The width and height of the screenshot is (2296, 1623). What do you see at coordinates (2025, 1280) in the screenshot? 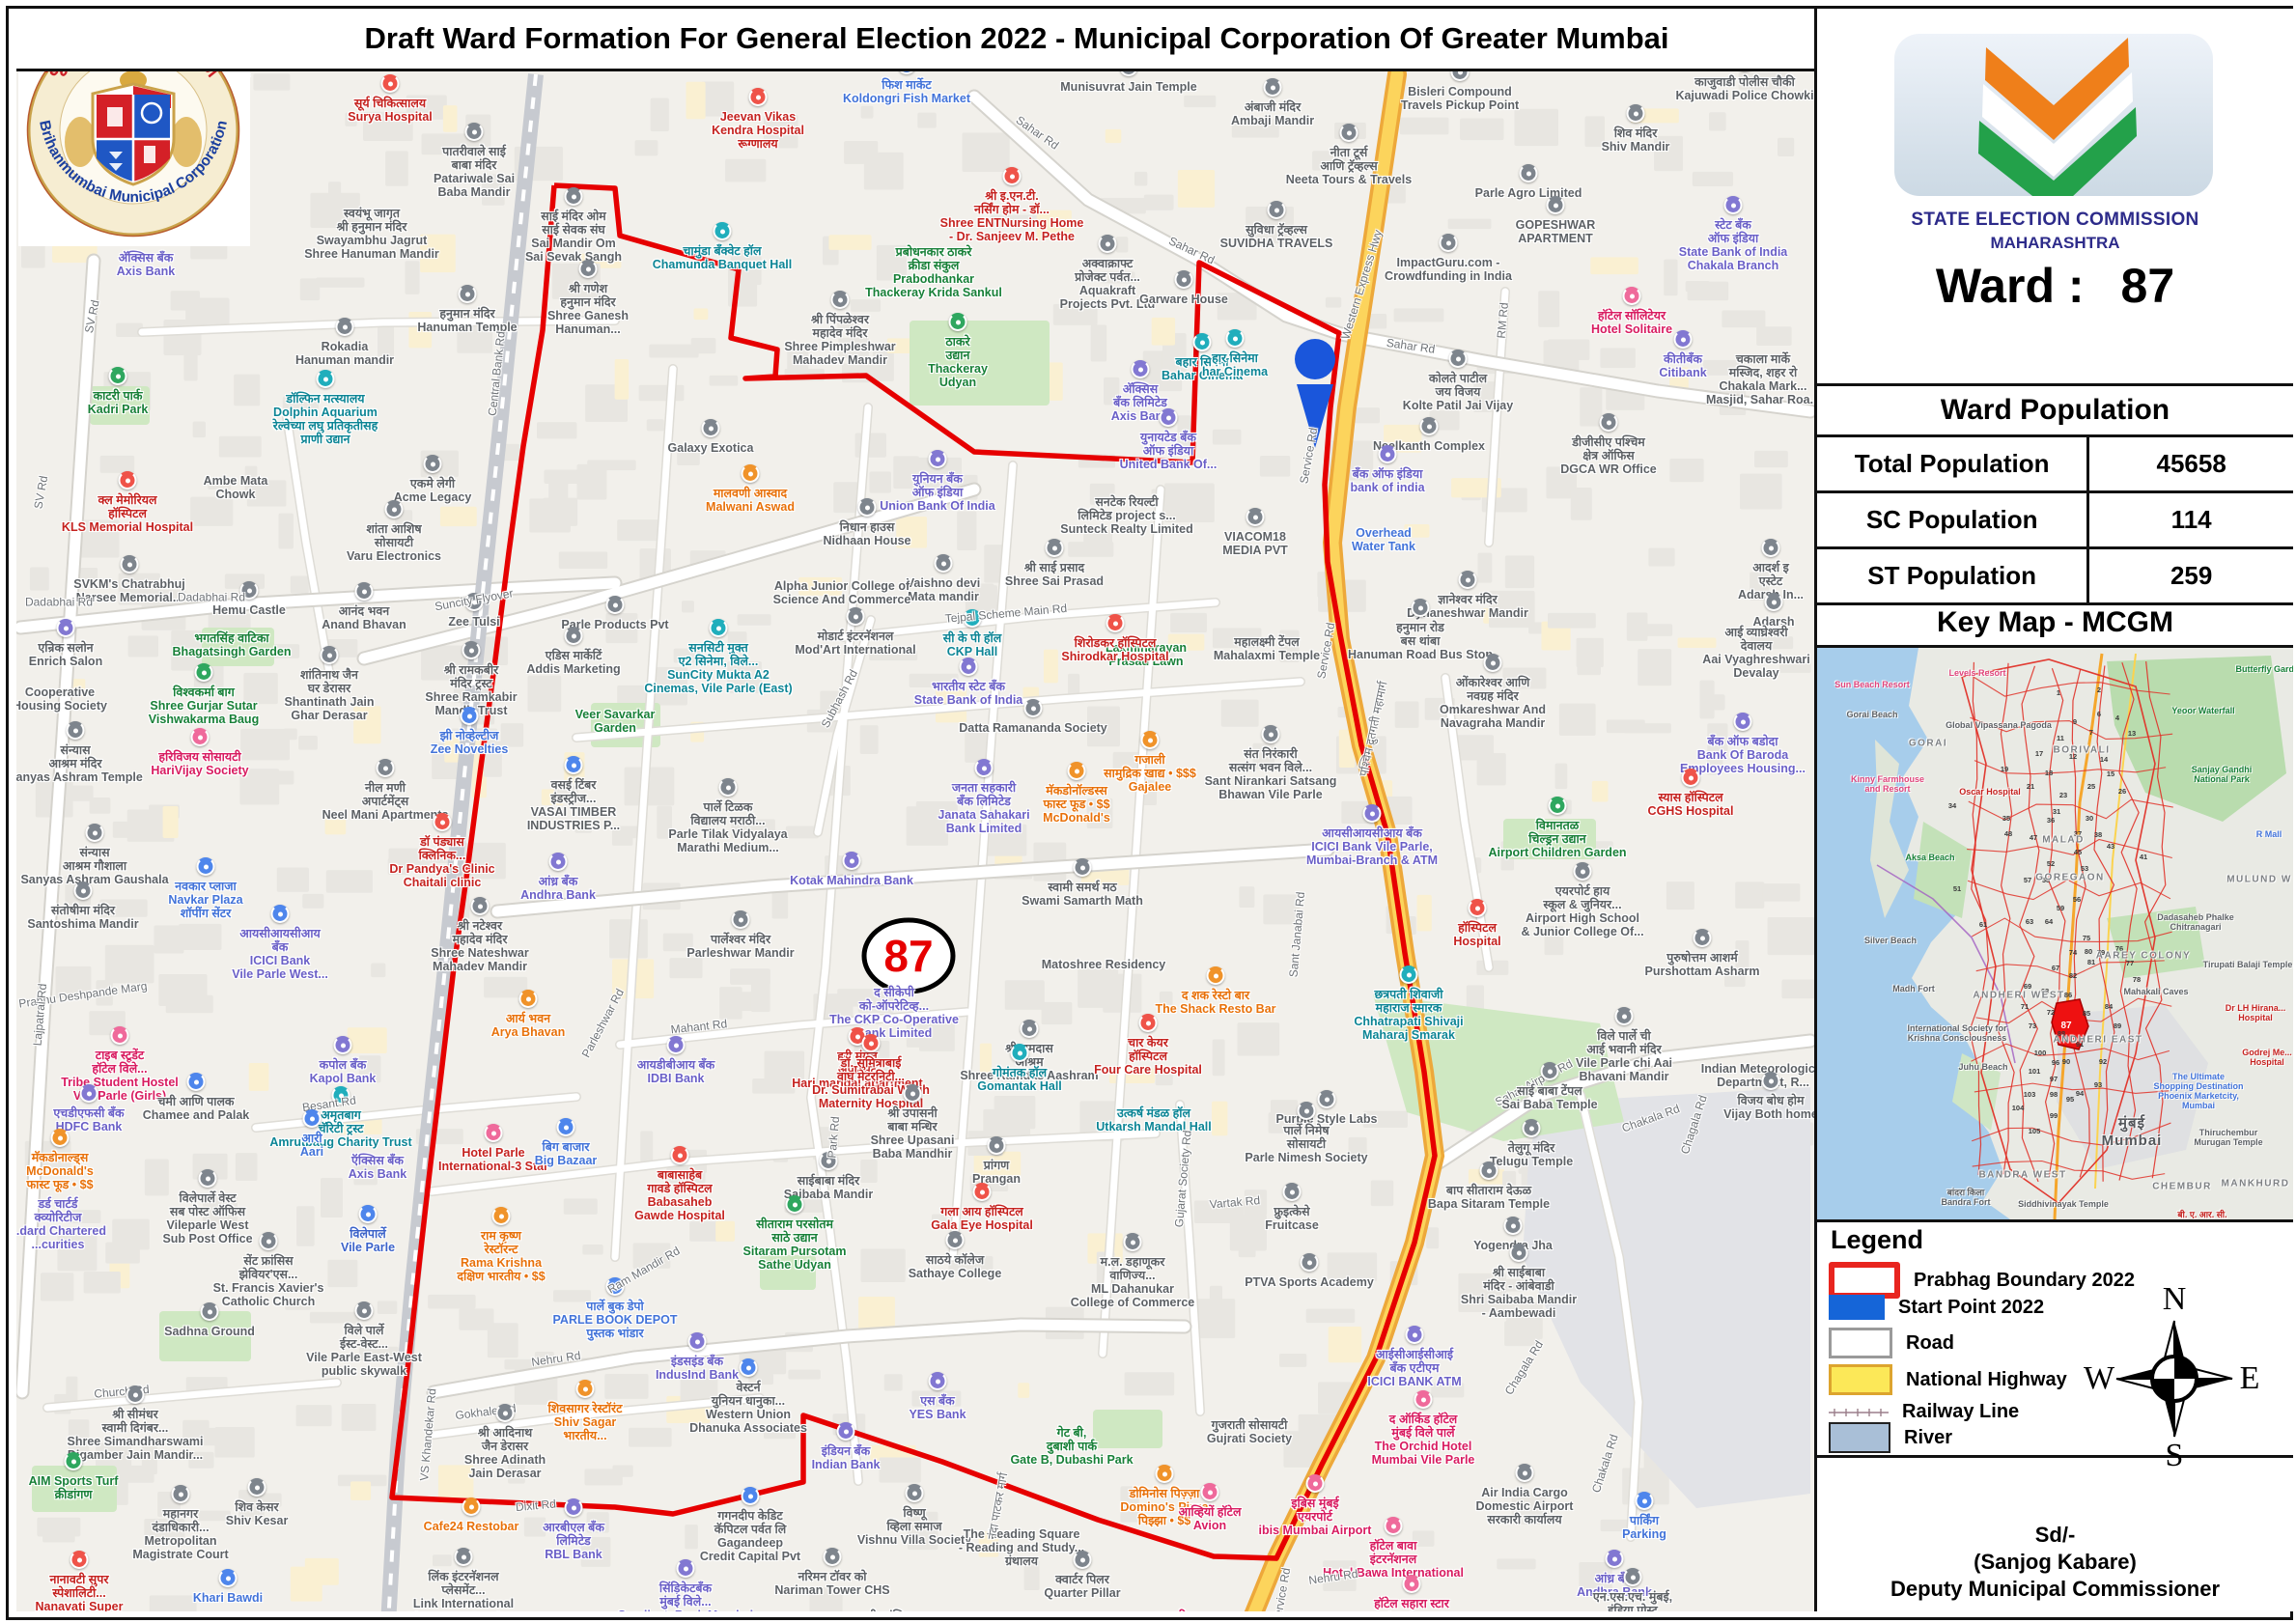
I see `legend-item-label: Prabhag Boundary 2022` at bounding box center [2025, 1280].